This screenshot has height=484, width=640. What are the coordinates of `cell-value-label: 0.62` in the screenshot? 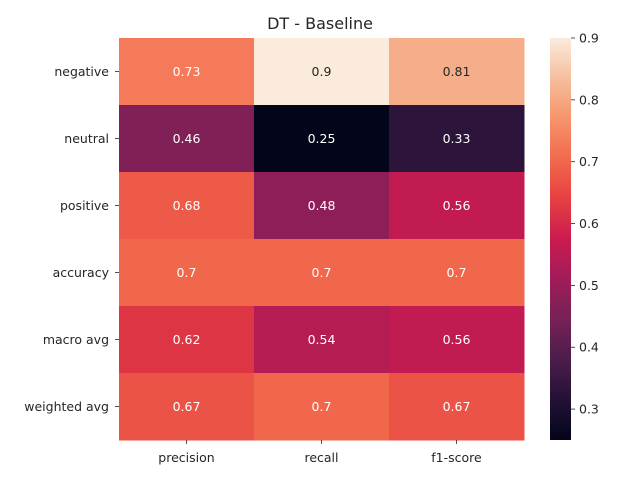 It's located at (187, 339).